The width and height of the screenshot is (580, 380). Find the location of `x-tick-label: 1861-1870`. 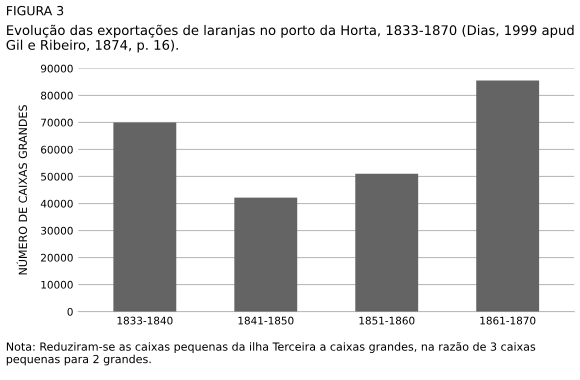

x-tick-label: 1861-1870 is located at coordinates (508, 320).